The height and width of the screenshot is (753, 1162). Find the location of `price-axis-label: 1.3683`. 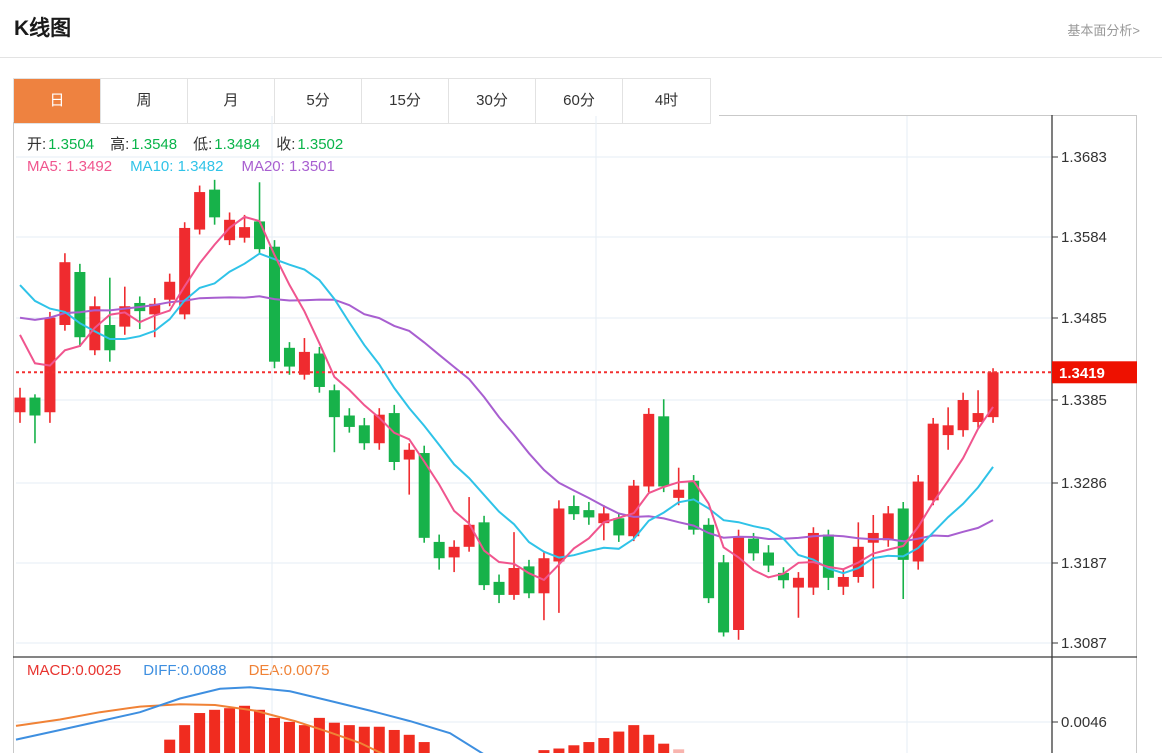

price-axis-label: 1.3683 is located at coordinates (1084, 157).